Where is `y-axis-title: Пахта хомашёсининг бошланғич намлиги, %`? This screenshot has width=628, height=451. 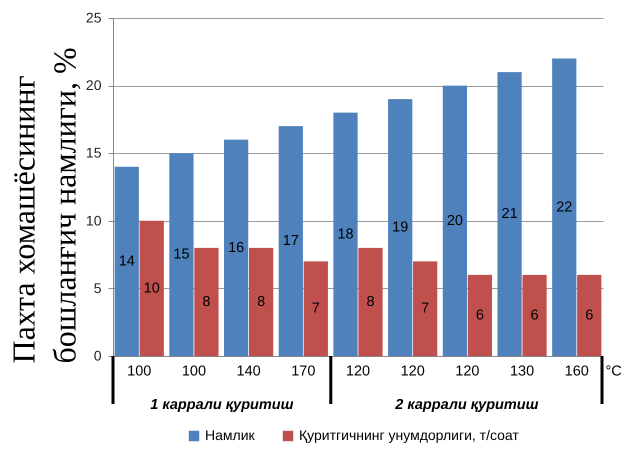 y-axis-title: Пахта хомашёсининг бошланғич намлиги, % is located at coordinates (44, 205).